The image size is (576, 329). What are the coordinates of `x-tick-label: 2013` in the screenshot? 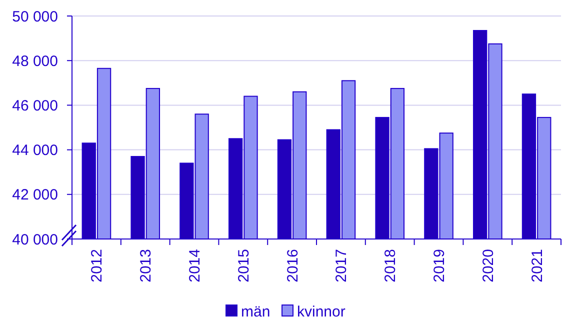 It's located at (146, 265).